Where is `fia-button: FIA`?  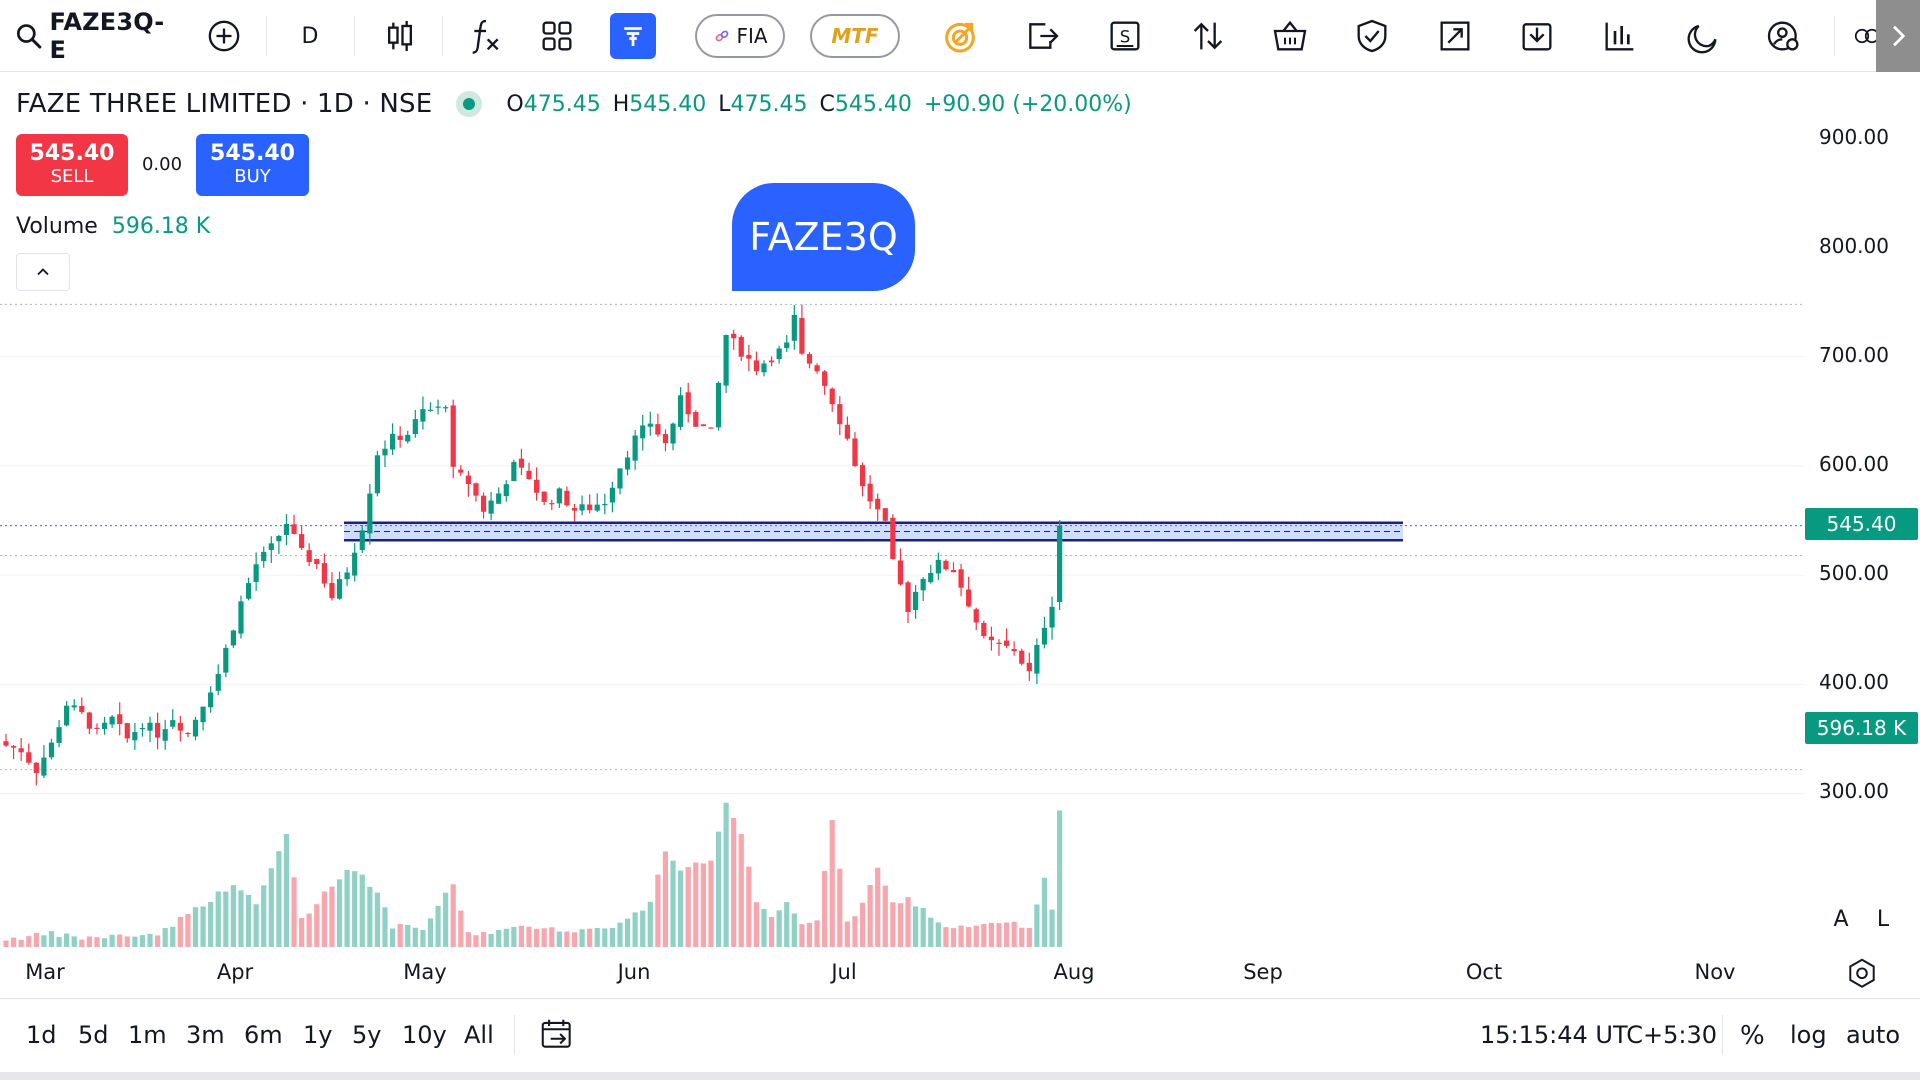 fia-button: FIA is located at coordinates (740, 36).